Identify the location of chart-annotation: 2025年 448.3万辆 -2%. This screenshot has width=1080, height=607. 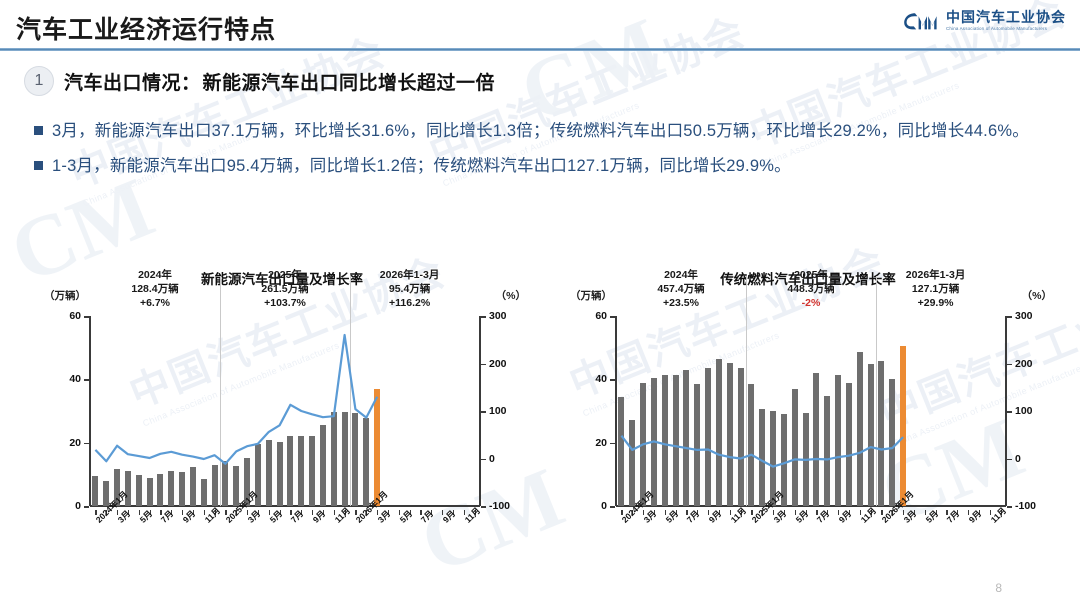
(810, 289).